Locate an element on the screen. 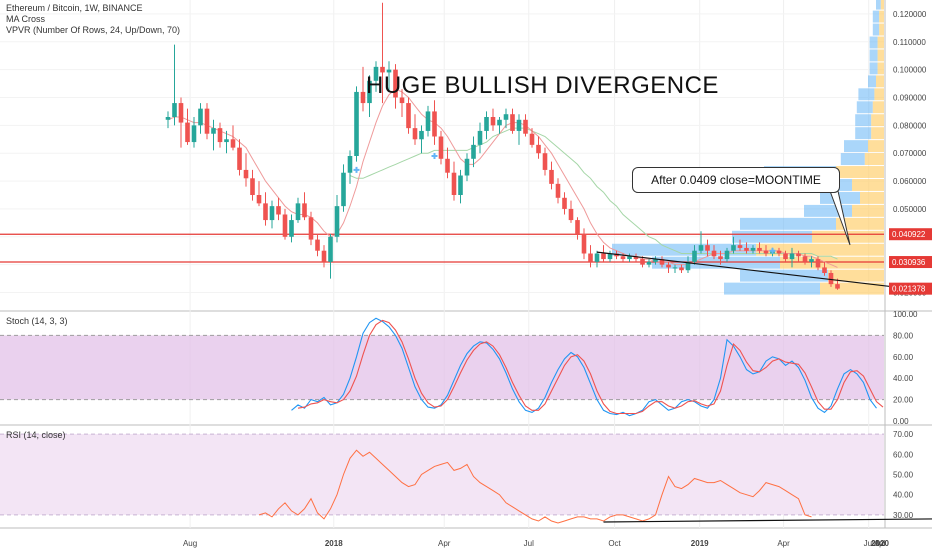 The image size is (932, 550). x-tick-label: Oct is located at coordinates (614, 543).